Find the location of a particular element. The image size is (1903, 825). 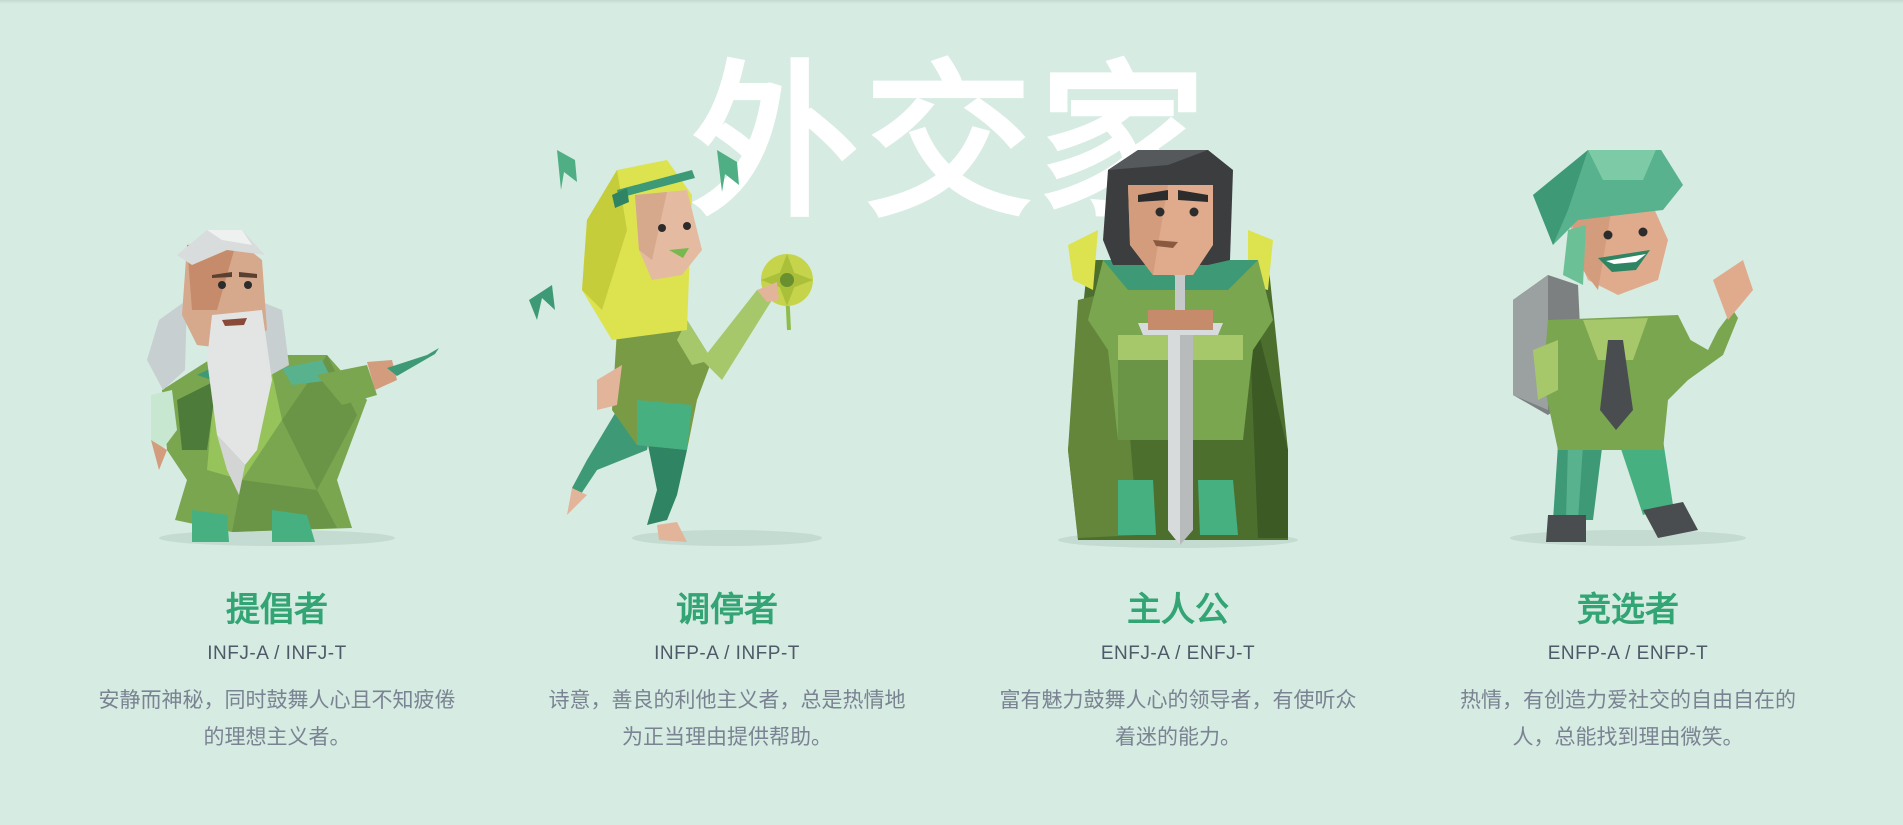

top-shadow is located at coordinates (951, 2).